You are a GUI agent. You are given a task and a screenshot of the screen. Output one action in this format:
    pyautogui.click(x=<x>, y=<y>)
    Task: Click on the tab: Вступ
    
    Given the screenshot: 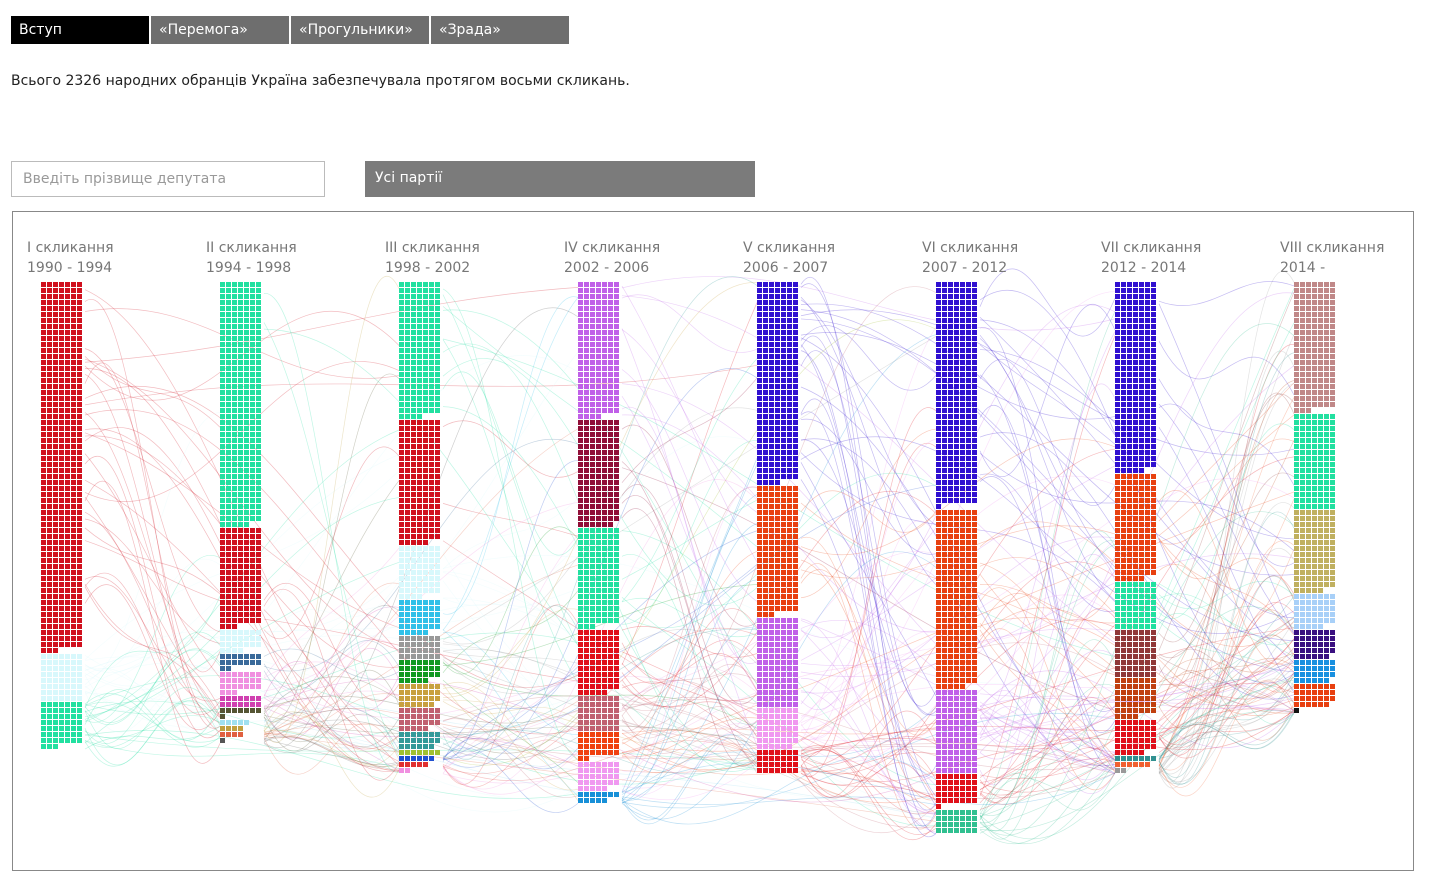 What is the action you would take?
    pyautogui.click(x=80, y=30)
    